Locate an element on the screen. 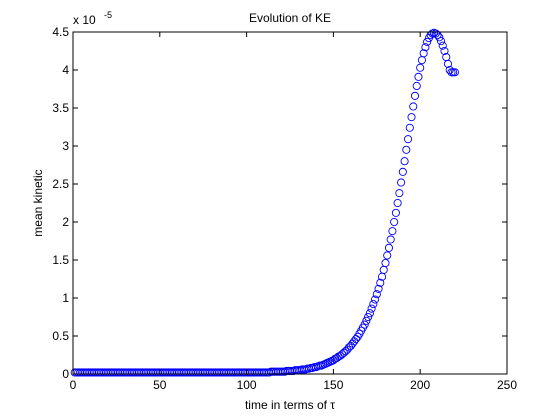  y-tick-label: 4 is located at coordinates (65, 70).